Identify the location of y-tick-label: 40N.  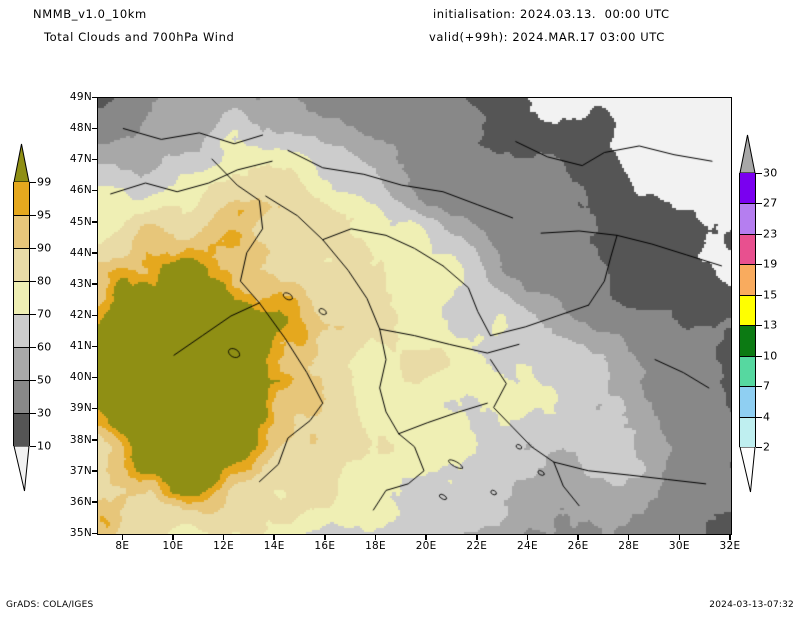
(80, 377).